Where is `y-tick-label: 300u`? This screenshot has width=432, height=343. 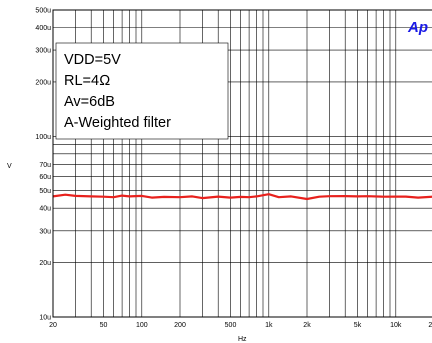 y-tick-label: 300u is located at coordinates (43, 51).